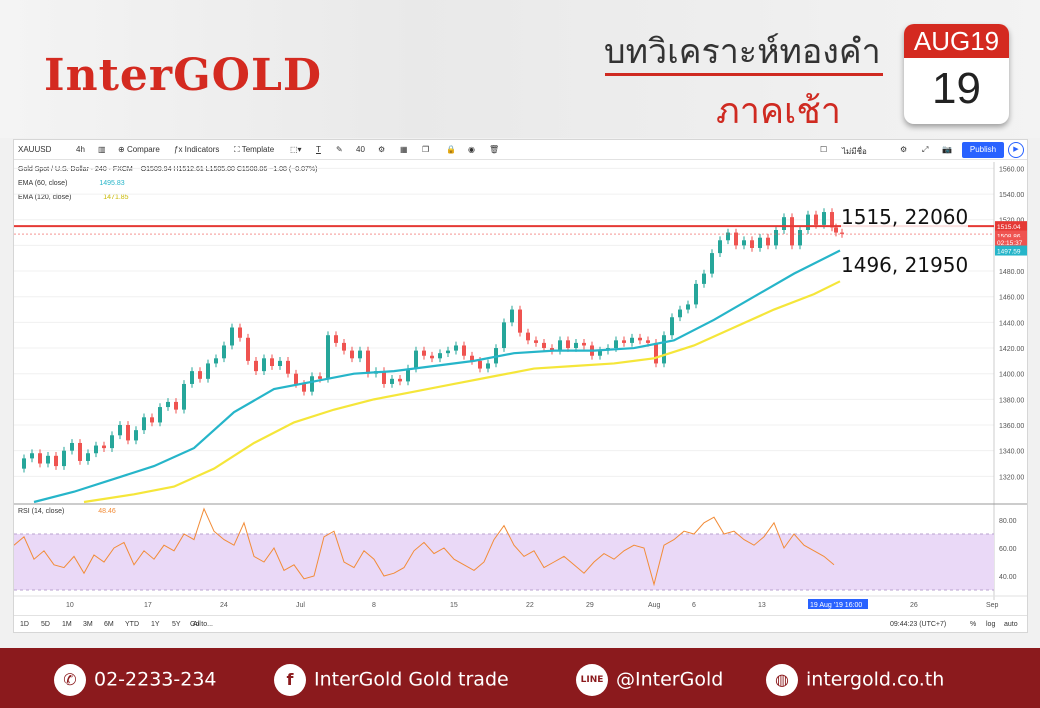 The height and width of the screenshot is (708, 1040). I want to click on layers-icon: ▦, so click(404, 149).